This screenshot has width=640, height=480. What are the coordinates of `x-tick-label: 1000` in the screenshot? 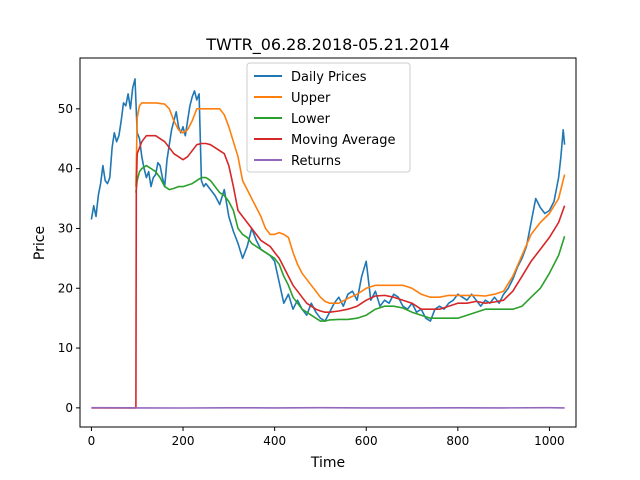 It's located at (549, 441).